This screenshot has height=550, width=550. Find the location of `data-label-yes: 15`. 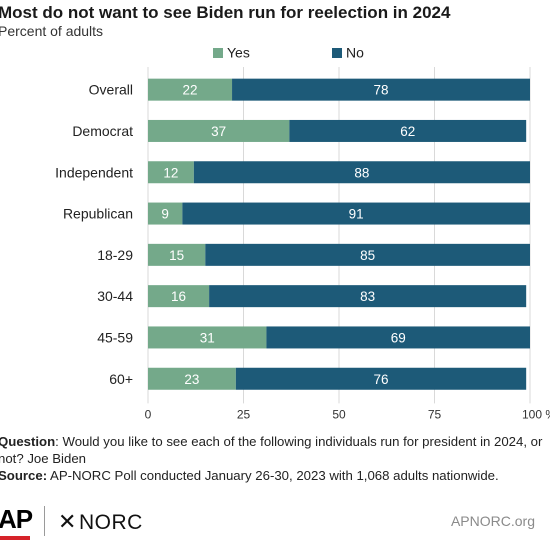

data-label-yes: 15 is located at coordinates (176, 255).